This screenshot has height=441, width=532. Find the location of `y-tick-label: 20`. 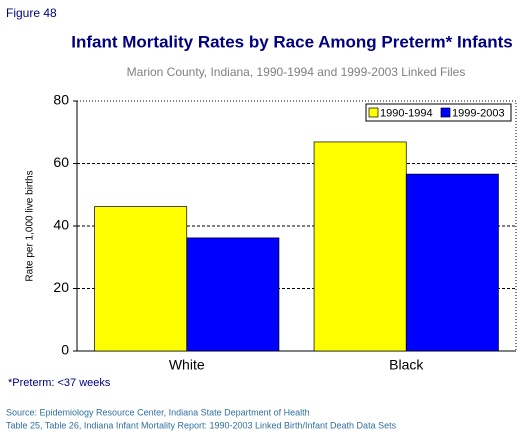

y-tick-label: 20 is located at coordinates (61, 287).